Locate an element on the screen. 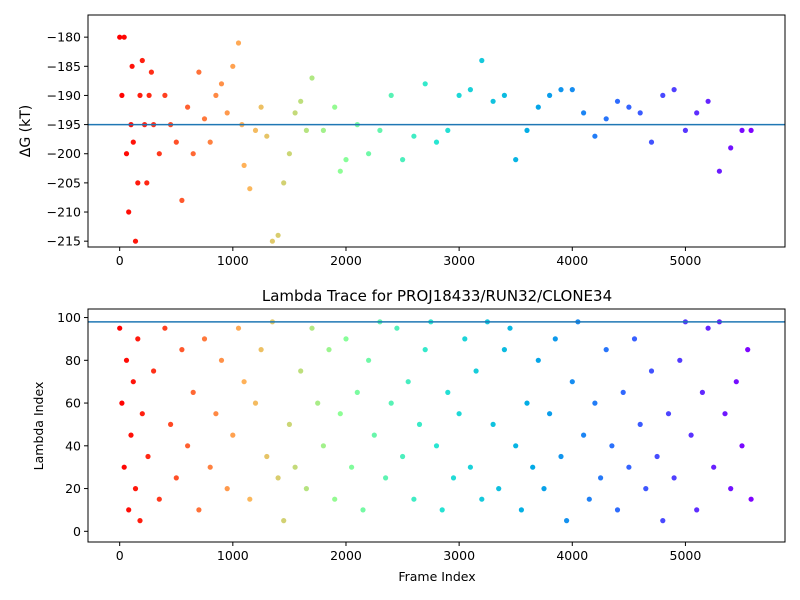 The height and width of the screenshot is (600, 800). delta-g-x-tick-label: 3000 is located at coordinates (459, 260).